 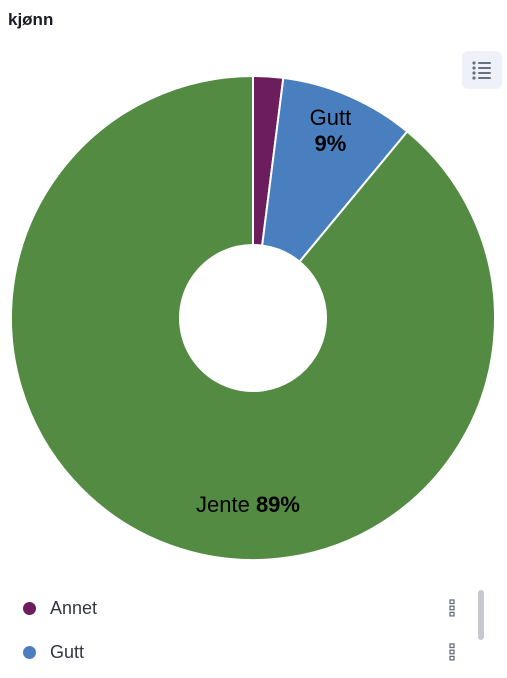 I want to click on legend-scrollbar, so click(x=481, y=615).